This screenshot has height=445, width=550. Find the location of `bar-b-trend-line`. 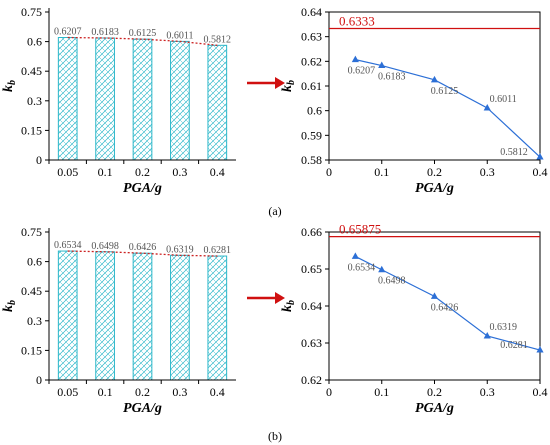

bar-b-trend-line is located at coordinates (142, 253).